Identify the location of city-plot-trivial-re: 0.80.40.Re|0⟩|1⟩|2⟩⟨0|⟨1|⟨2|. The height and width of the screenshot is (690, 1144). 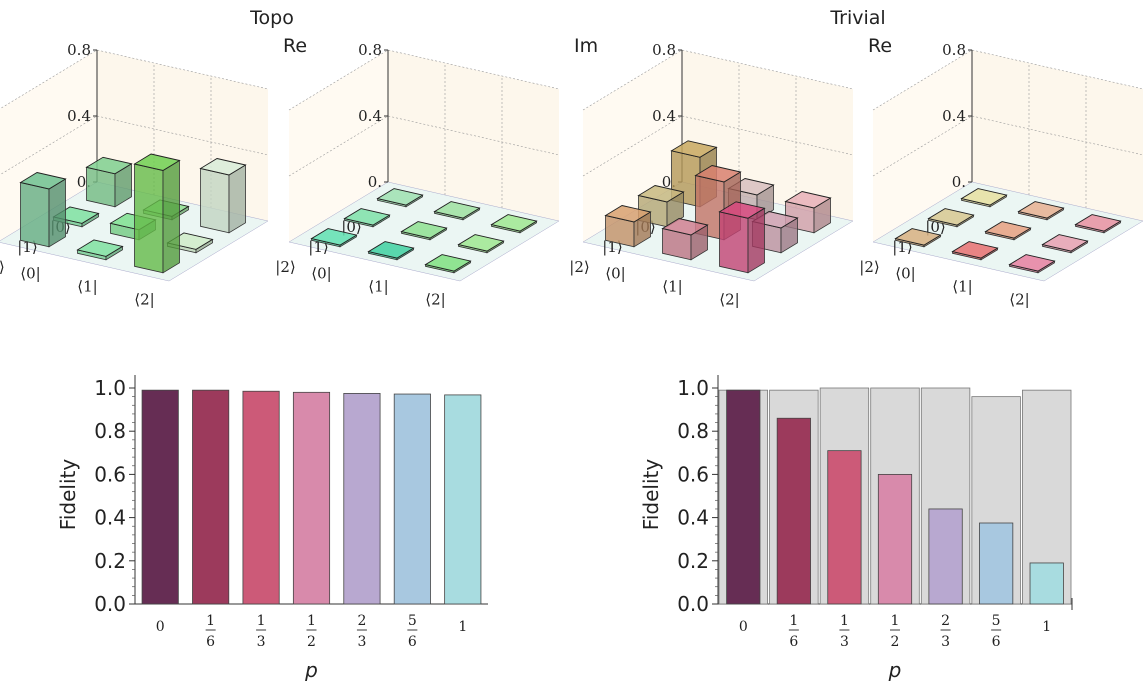
(730, 172).